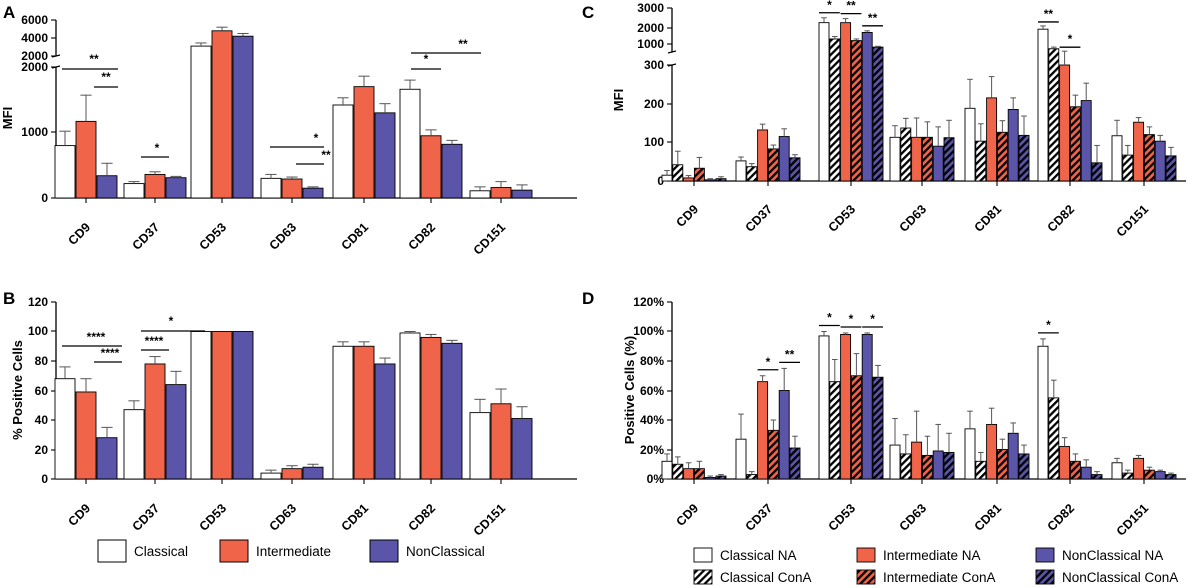 This screenshot has height=588, width=1192. I want to click on y-tick-label: 1000, so click(34, 132).